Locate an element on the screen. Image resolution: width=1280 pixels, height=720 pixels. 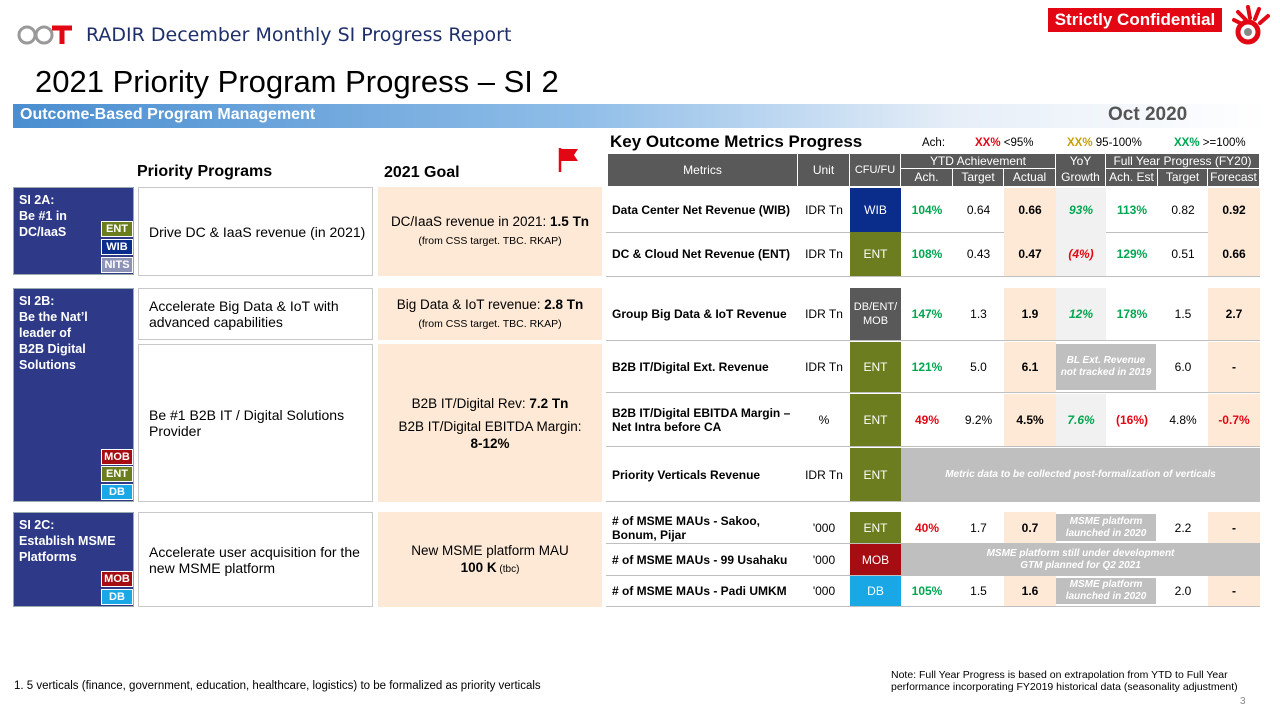
program-dc-iaas: Drive DC & IaaS revenue (in 2021) is located at coordinates (255, 231).